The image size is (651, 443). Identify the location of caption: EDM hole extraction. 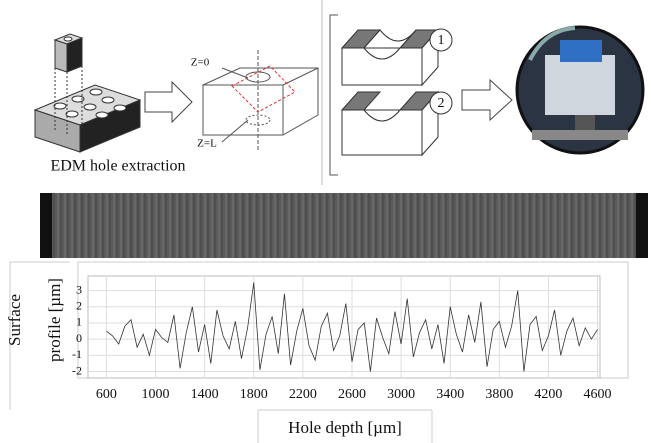
(117, 166).